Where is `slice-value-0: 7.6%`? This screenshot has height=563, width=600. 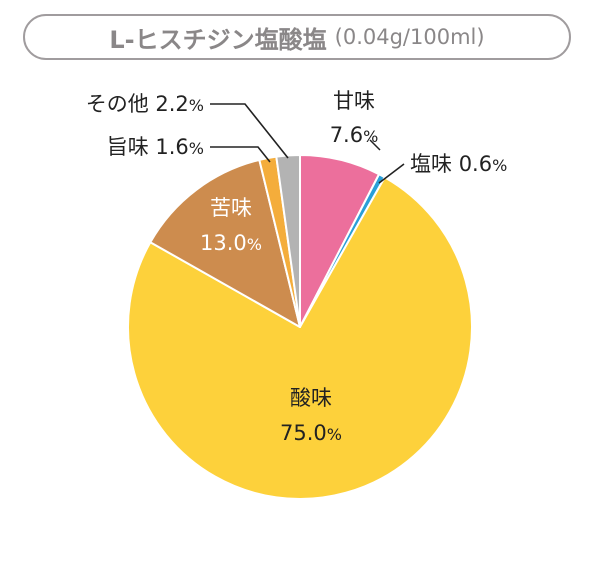 slice-value-0: 7.6% is located at coordinates (354, 135).